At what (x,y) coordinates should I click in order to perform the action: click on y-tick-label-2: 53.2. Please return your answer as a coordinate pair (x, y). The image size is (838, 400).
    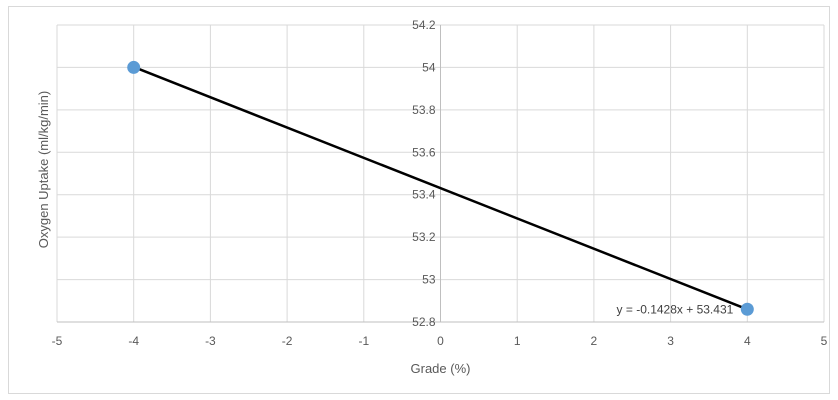
    Looking at the image, I should click on (424, 237).